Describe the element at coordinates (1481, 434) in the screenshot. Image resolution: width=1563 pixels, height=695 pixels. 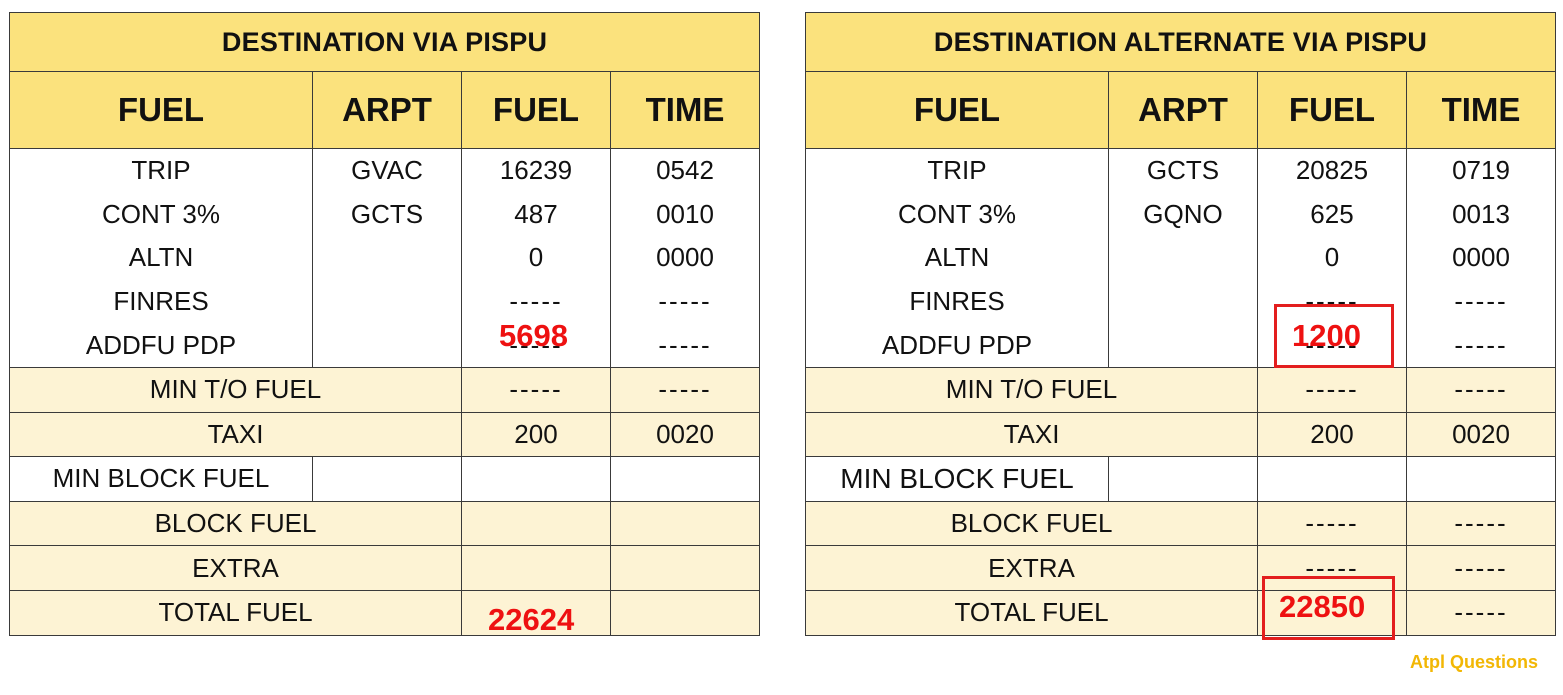
I see `time-cell: 0020` at that location.